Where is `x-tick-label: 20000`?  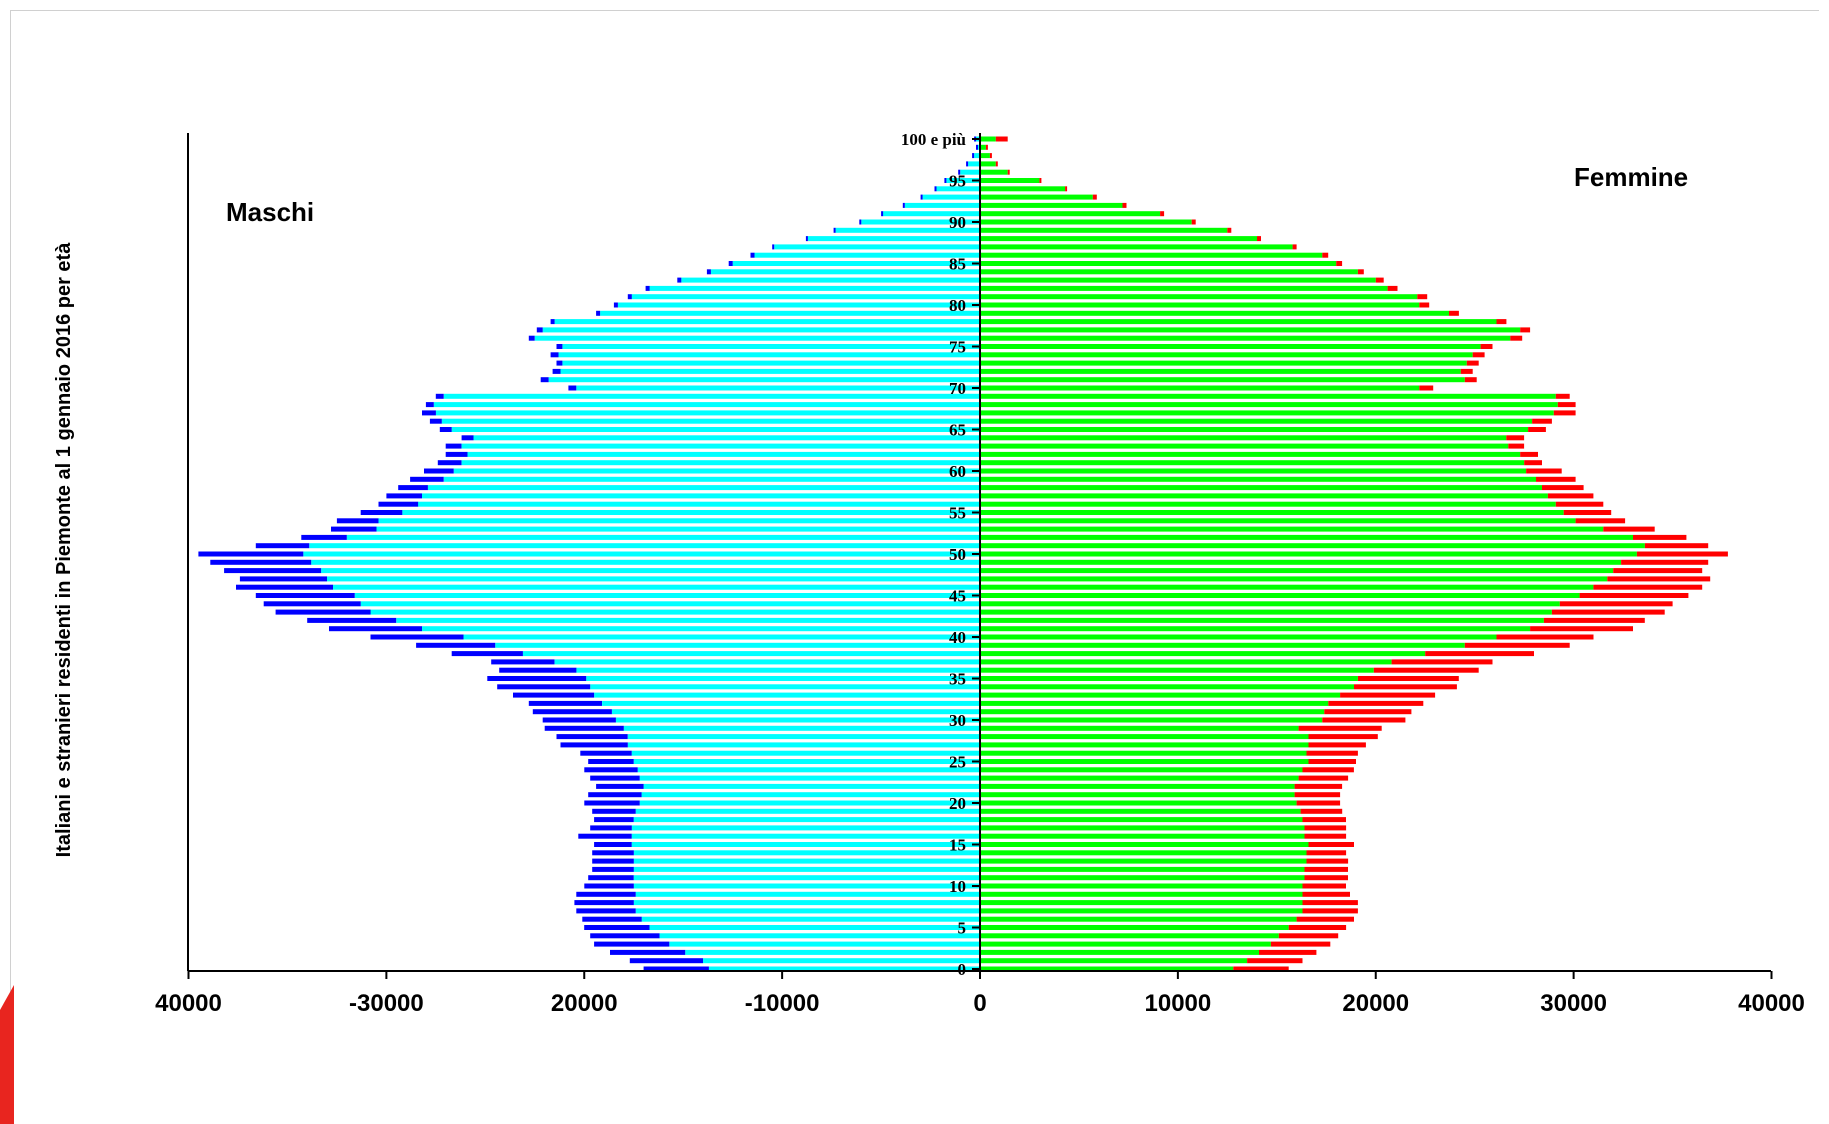 x-tick-label: 20000 is located at coordinates (584, 1003).